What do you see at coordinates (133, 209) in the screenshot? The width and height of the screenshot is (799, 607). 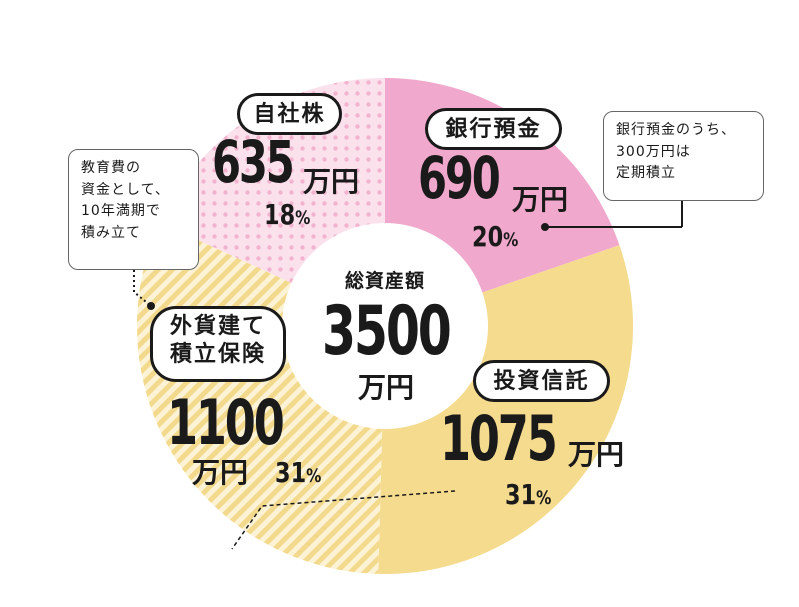 I see `note-fx-insurance: 教育費の 資金として、 10年満期で 積み立て` at bounding box center [133, 209].